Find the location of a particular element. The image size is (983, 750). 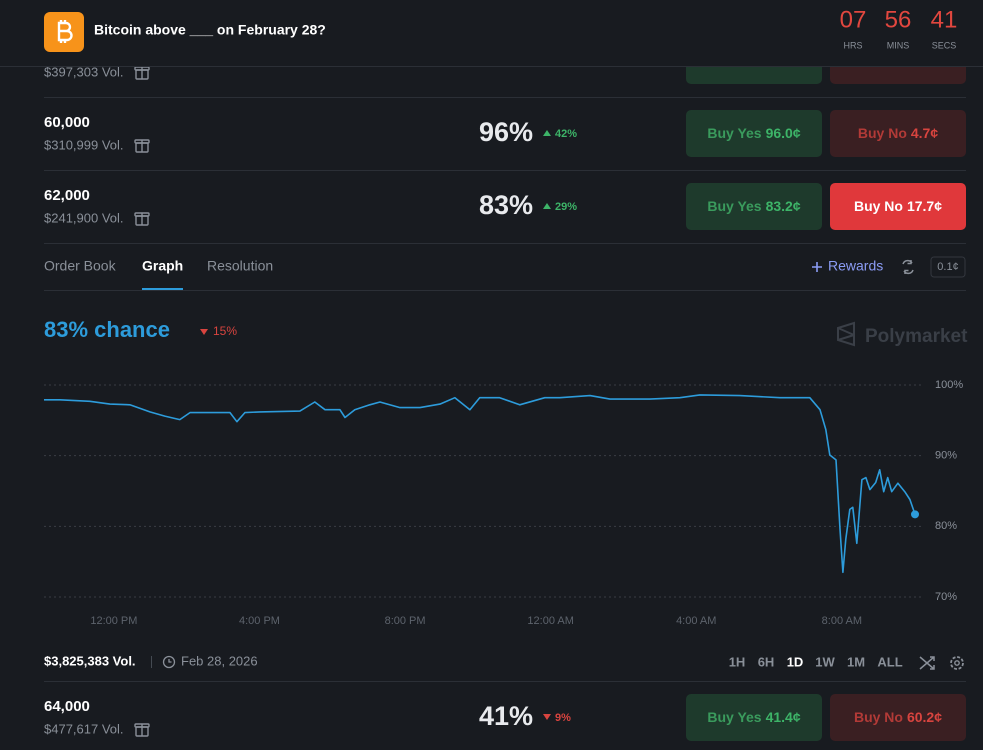

x-tick-label: 12:00 AM is located at coordinates (550, 621).